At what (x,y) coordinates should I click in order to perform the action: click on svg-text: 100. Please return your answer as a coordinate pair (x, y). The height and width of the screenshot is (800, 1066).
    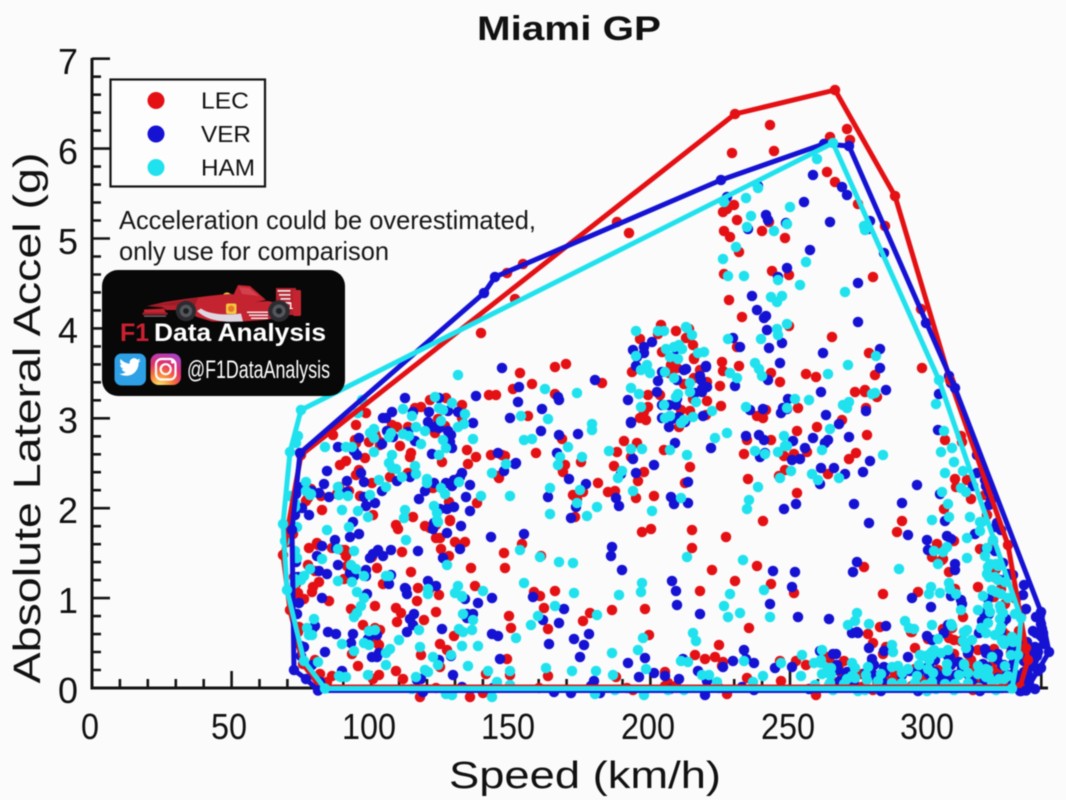
    Looking at the image, I should click on (369, 726).